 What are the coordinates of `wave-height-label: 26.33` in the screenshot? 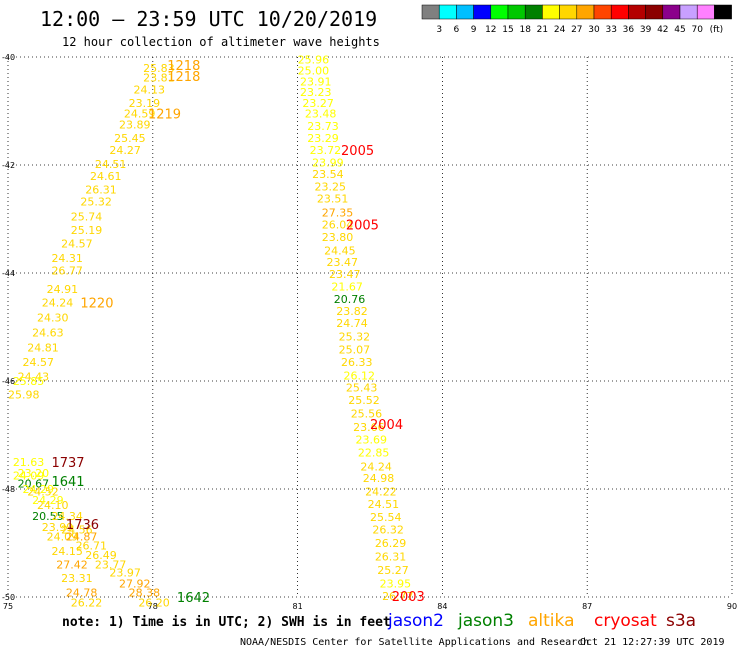 It's located at (357, 362).